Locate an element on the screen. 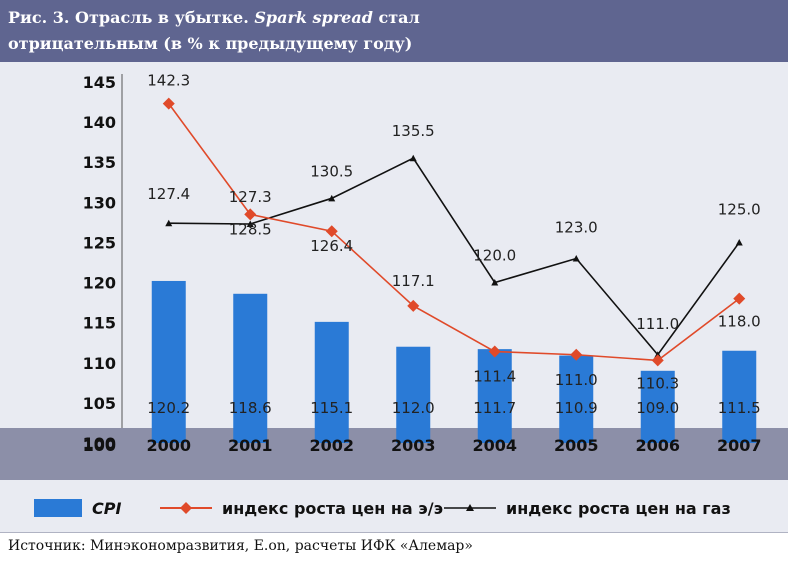 Image resolution: width=788 pixels, height=561 pixels. y-tick-label: 115 is located at coordinates (99, 323).